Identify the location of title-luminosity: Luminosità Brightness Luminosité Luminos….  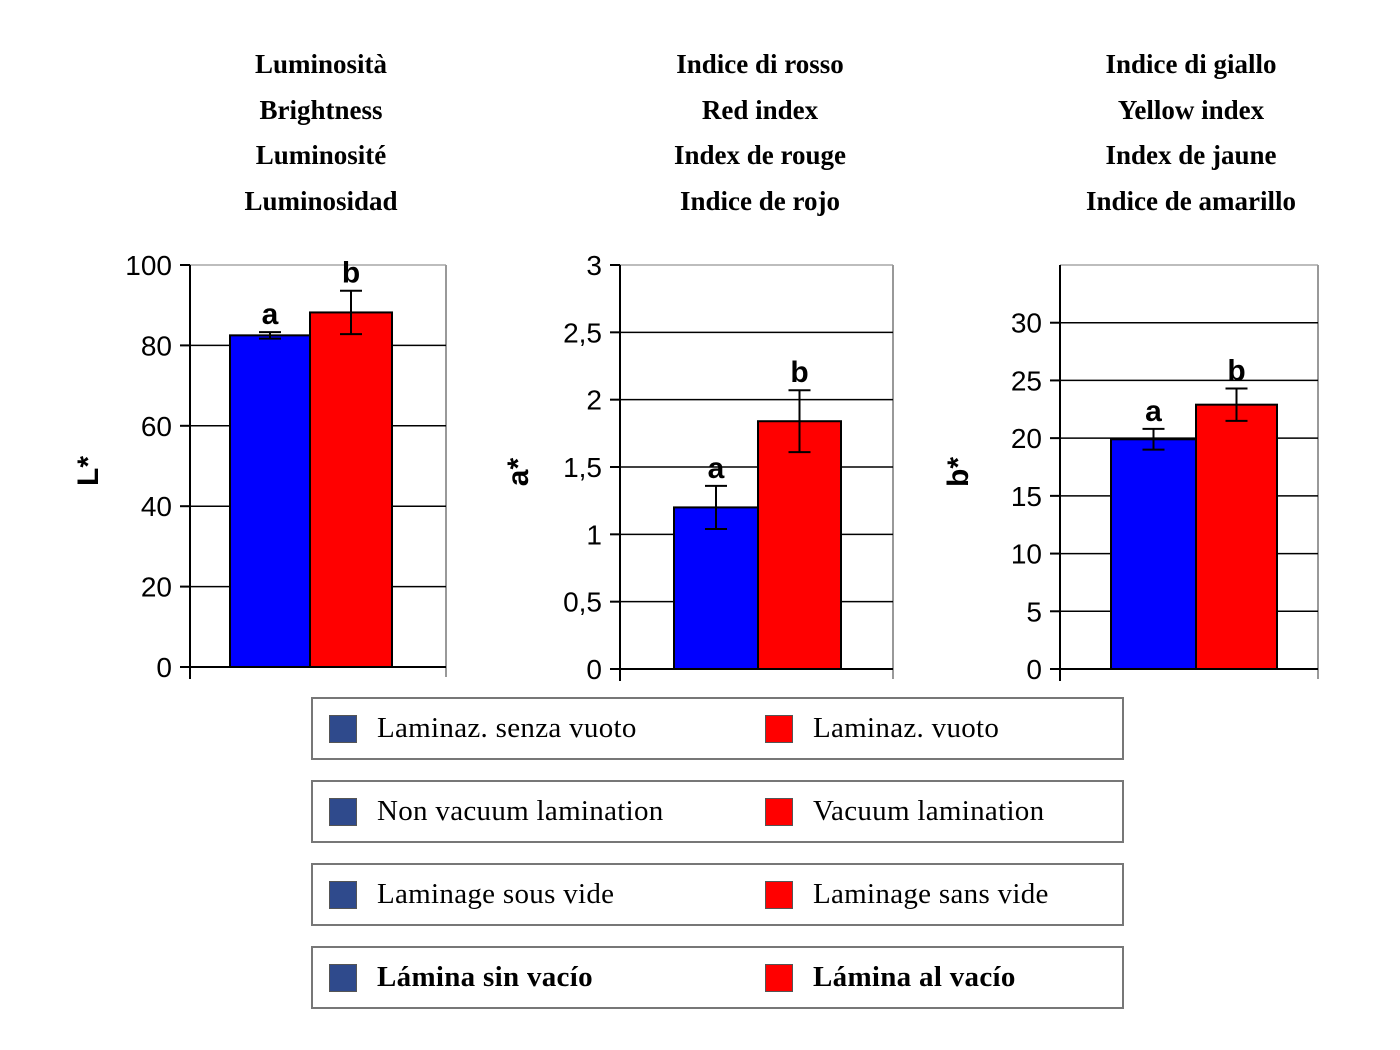
(321, 133).